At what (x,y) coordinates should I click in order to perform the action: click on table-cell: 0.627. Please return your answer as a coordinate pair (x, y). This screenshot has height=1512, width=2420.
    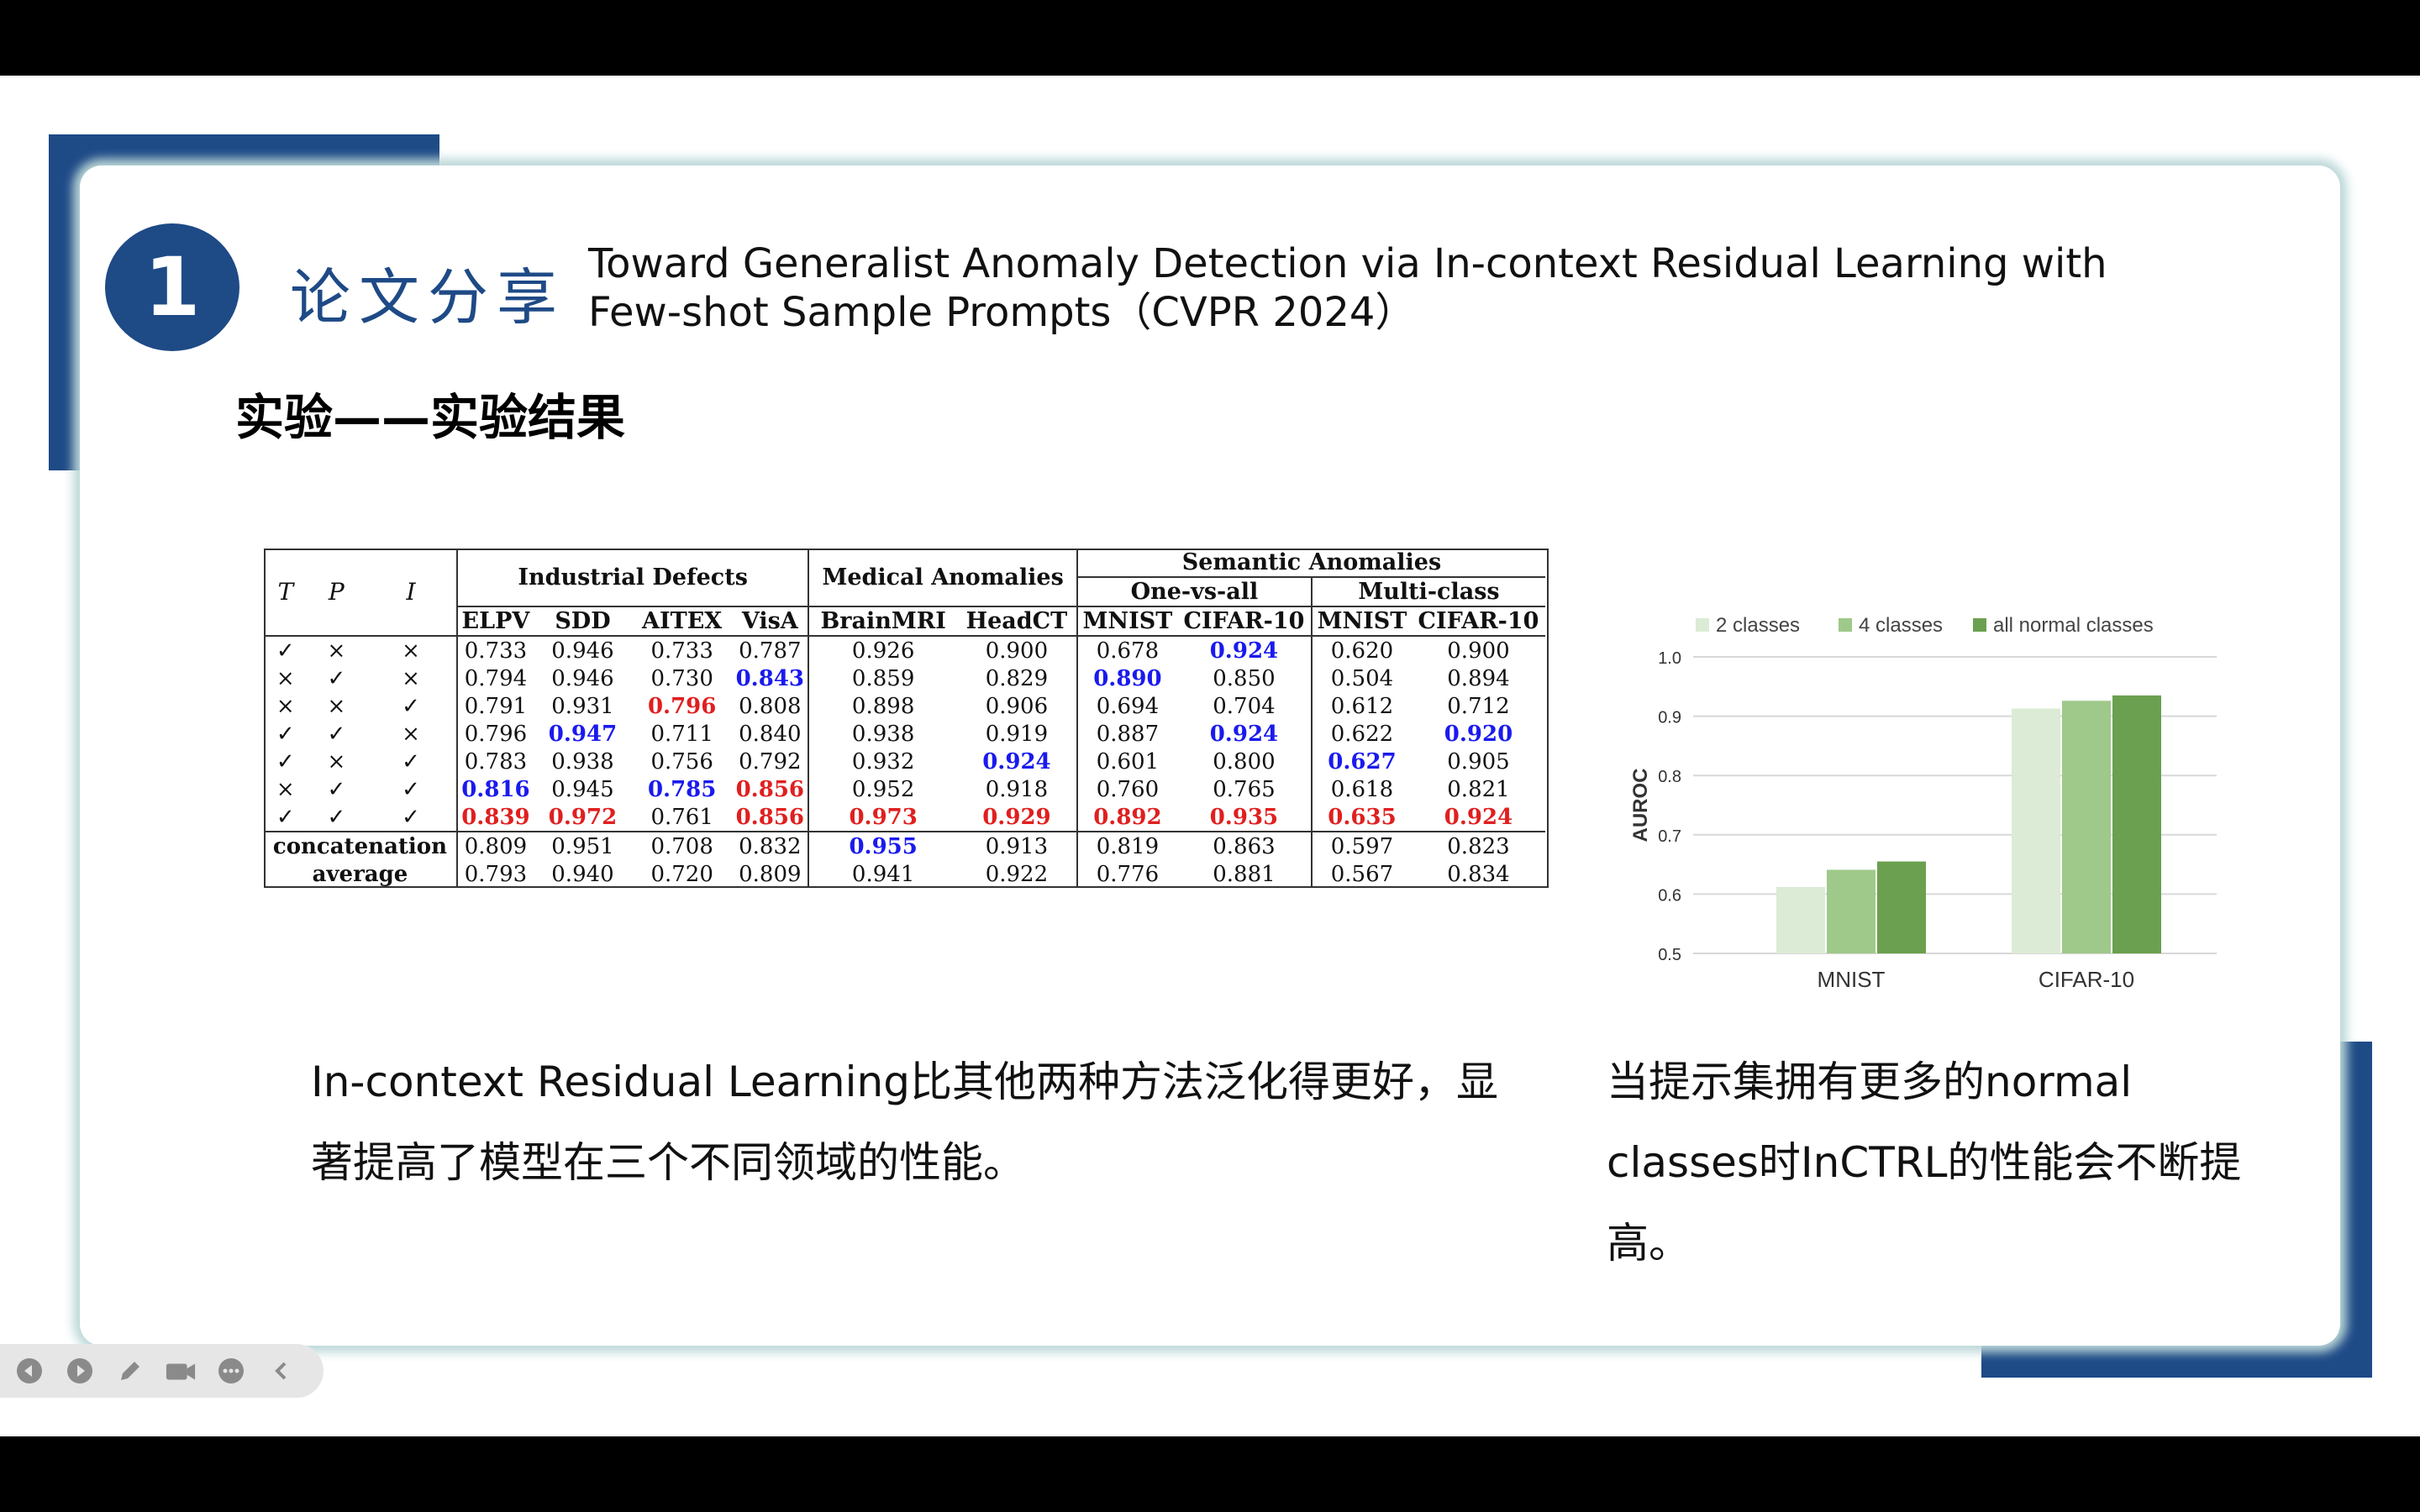
    Looking at the image, I should click on (1361, 761).